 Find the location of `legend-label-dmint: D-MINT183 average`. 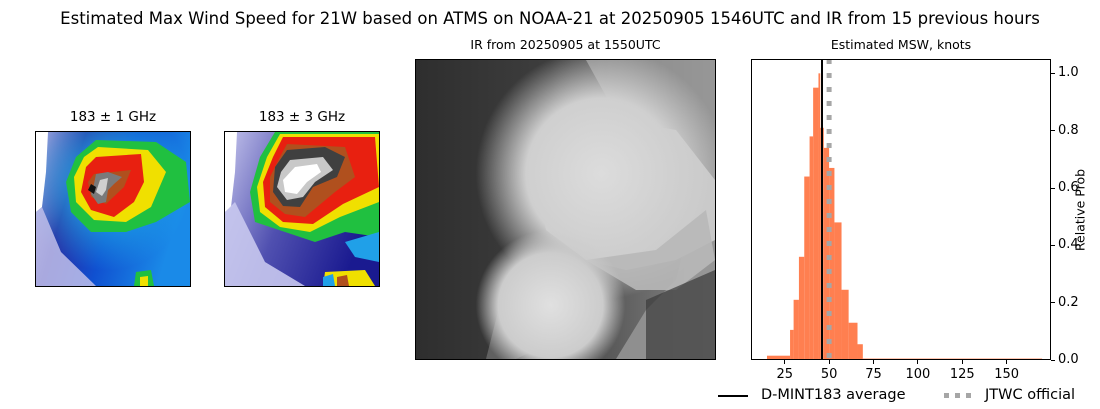

legend-label-dmint: D-MINT183 average is located at coordinates (833, 395).